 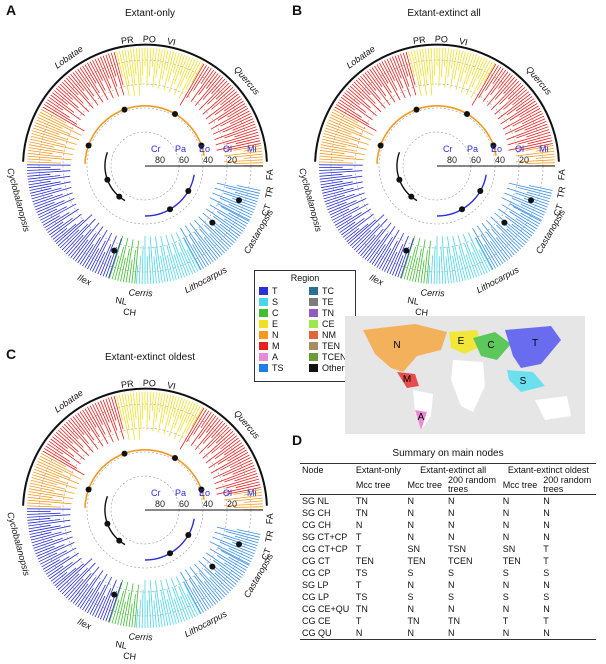 What do you see at coordinates (331, 346) in the screenshot?
I see `legend-label: TEN` at bounding box center [331, 346].